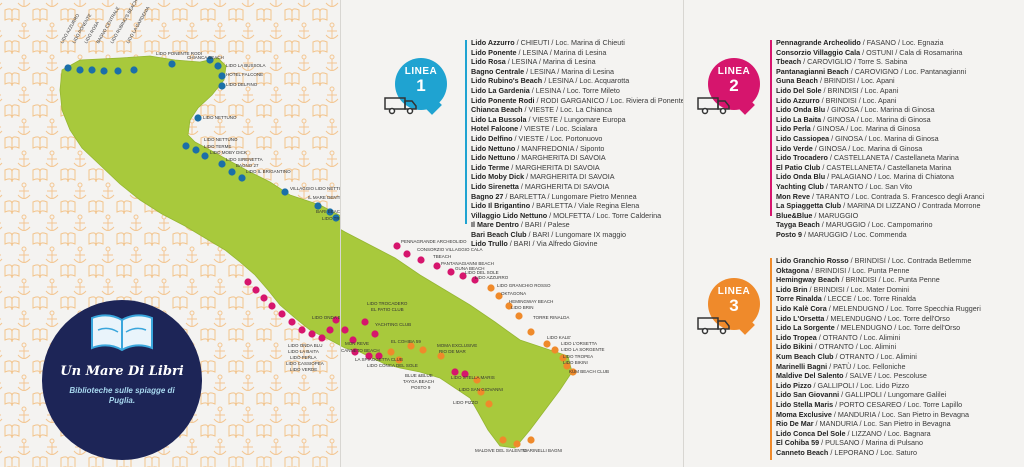 The image size is (1024, 467). I want to click on lido-name: Lido Moby Dick, so click(498, 177).